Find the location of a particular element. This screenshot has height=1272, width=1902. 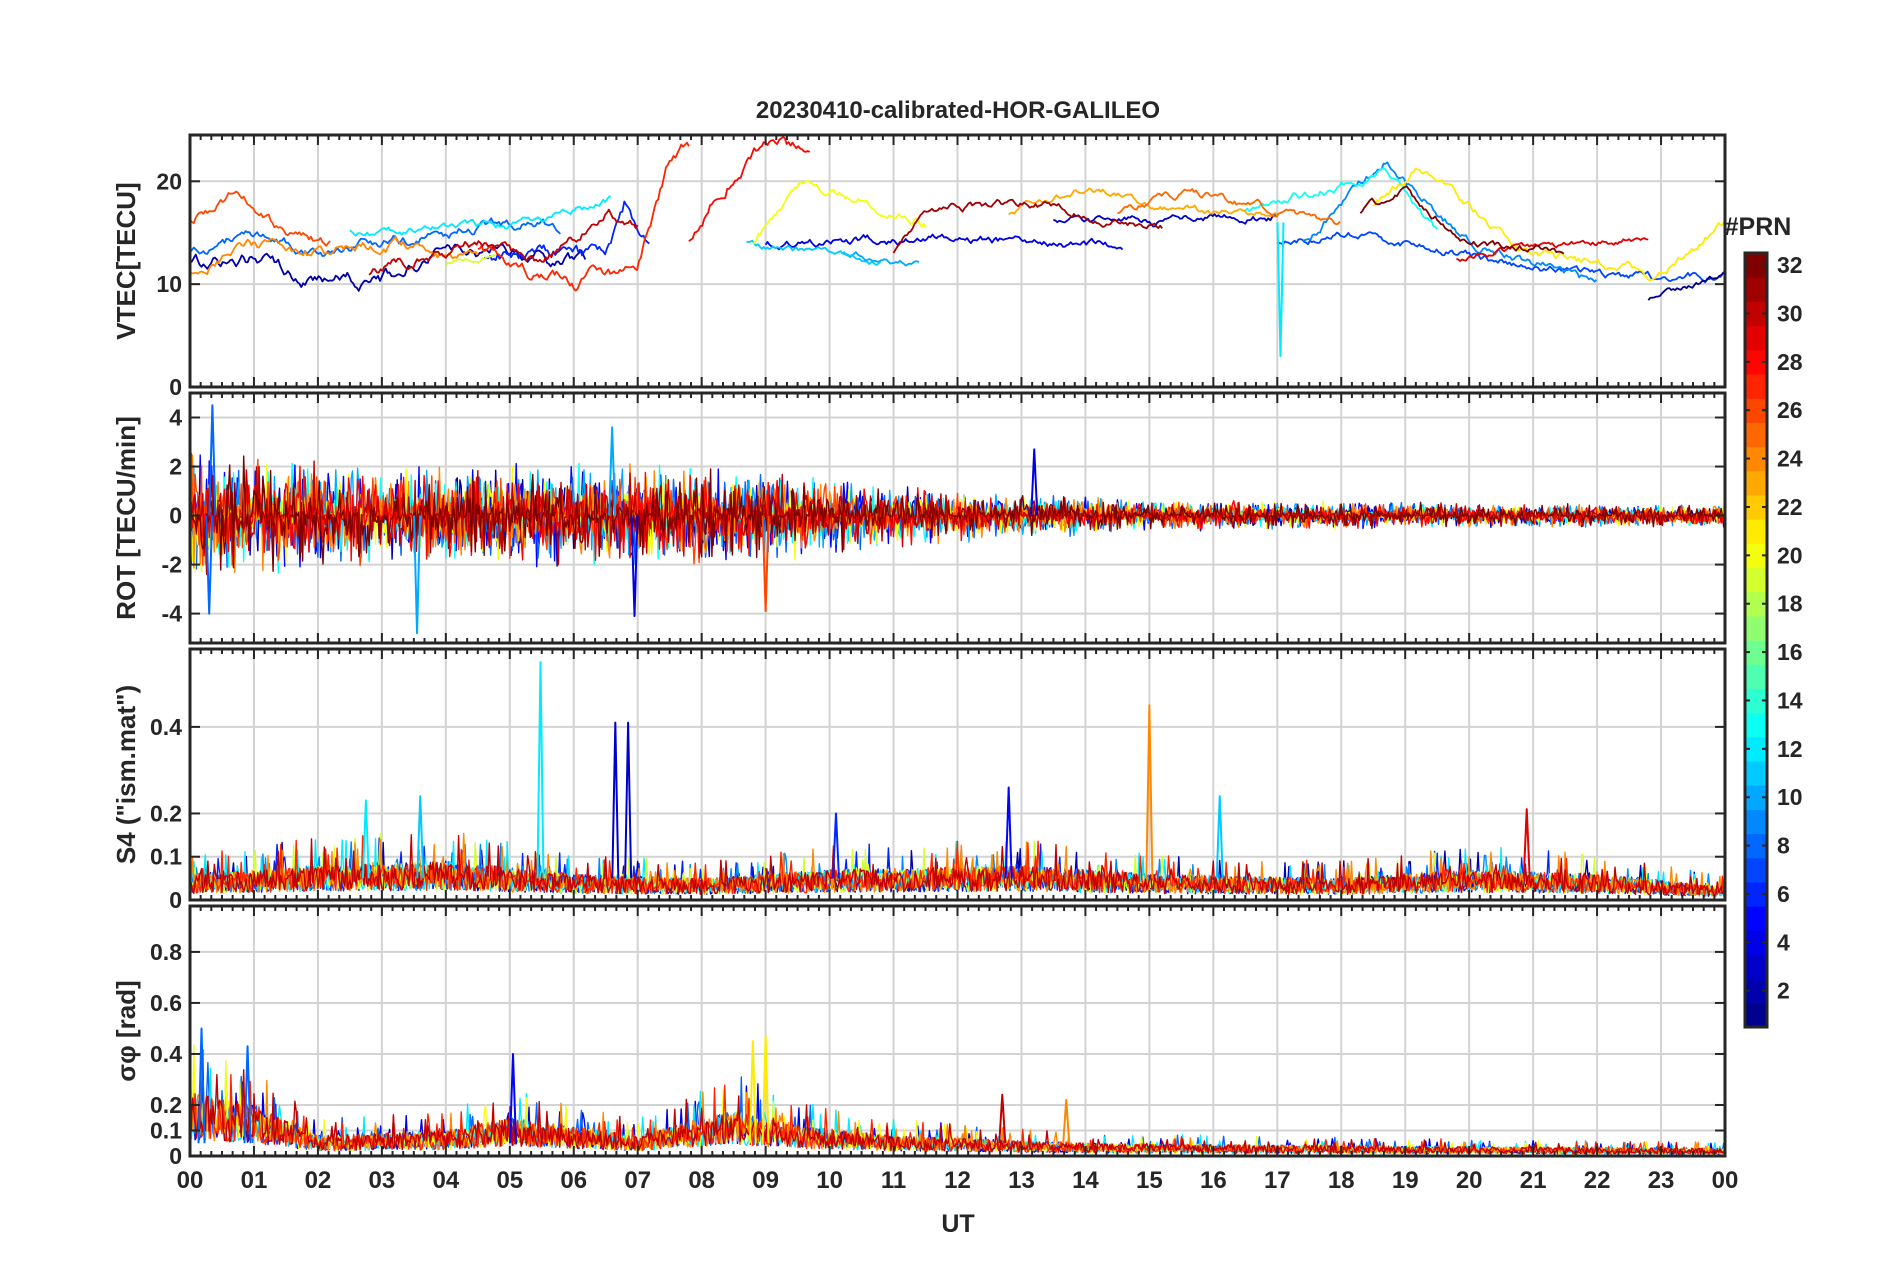

x-tick-label: 16 is located at coordinates (1213, 1180).